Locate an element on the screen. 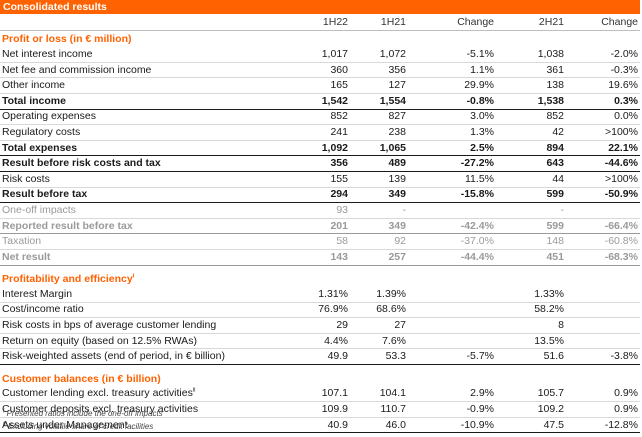 This screenshot has width=642, height=437. table-cell: 11.5% is located at coordinates (452, 179).